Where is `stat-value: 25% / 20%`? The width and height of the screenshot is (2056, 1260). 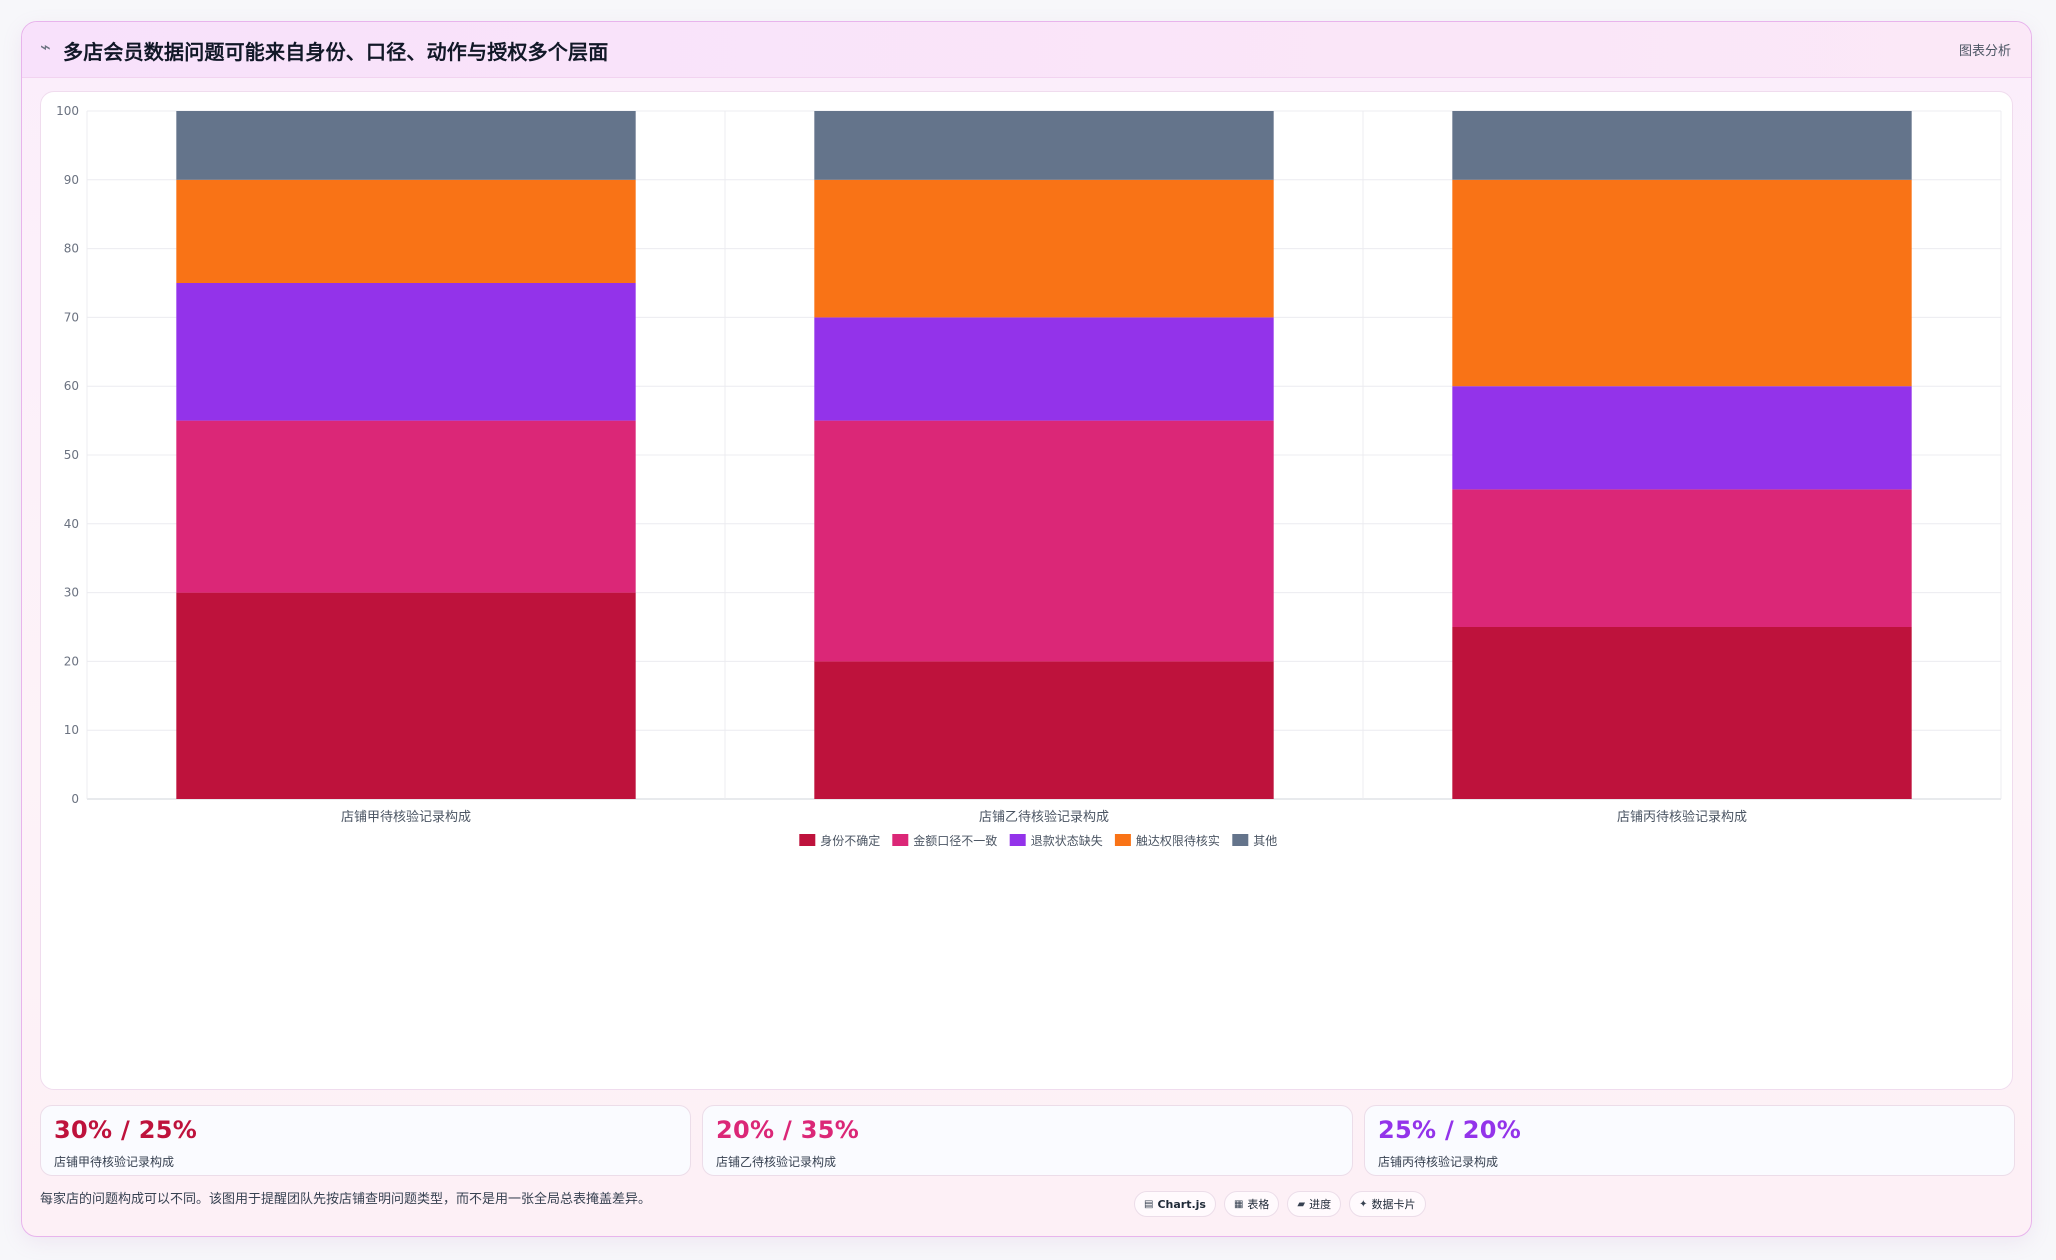 stat-value: 25% / 20% is located at coordinates (1450, 1130).